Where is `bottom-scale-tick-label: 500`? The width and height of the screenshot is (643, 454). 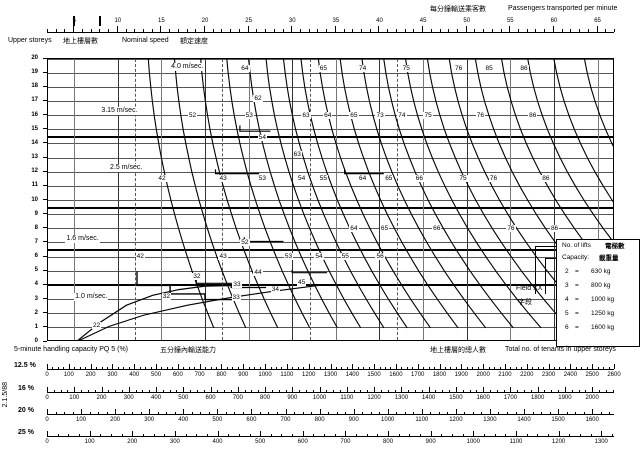
bottom-scale-tick-label: 500 is located at coordinates (217, 420).